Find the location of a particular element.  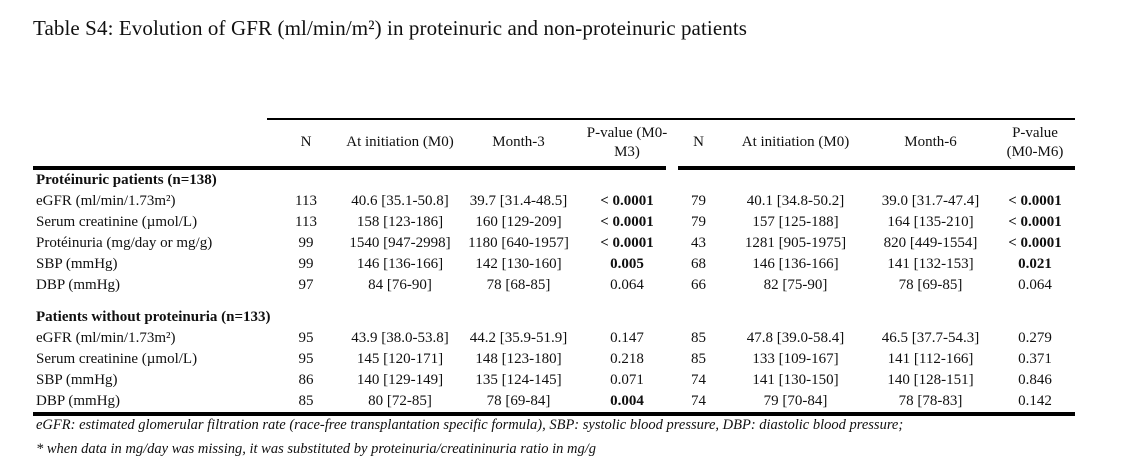

cell-initiation-m6: 82 [75-90] is located at coordinates (795, 284).